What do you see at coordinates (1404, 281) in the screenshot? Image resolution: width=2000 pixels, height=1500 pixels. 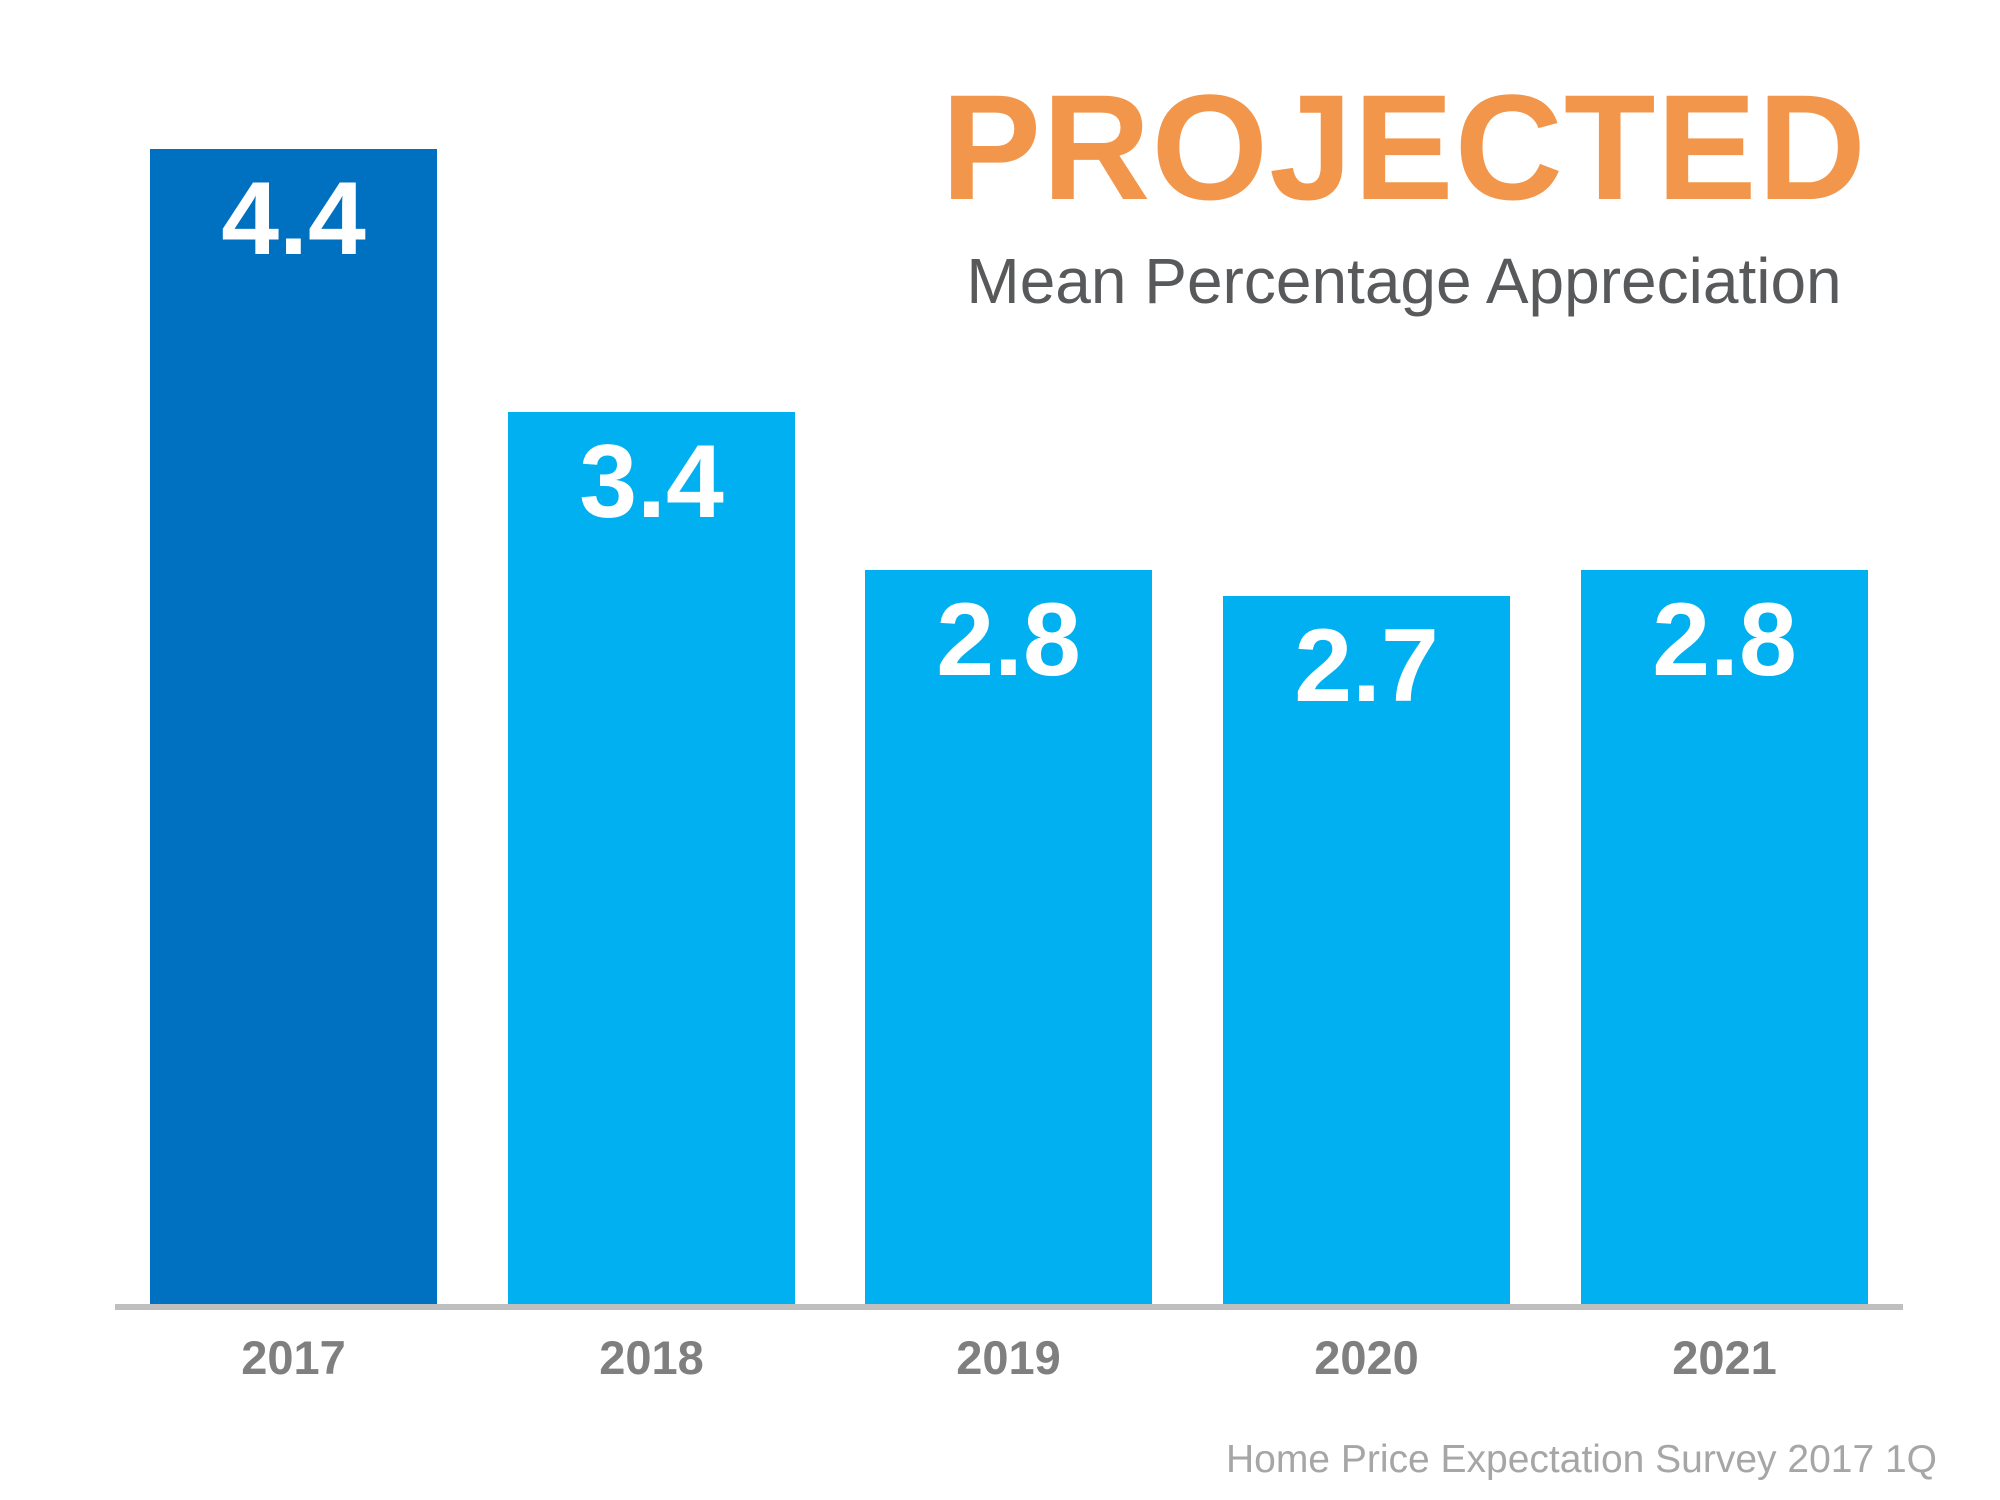 I see `chart-subtitle: Mean Percentage Appreciation` at bounding box center [1404, 281].